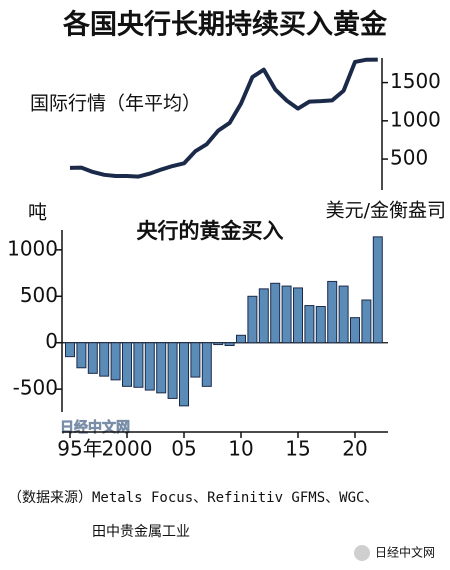 This screenshot has height=570, width=450. I want to click on watermark: 日经中文网, so click(405, 552).